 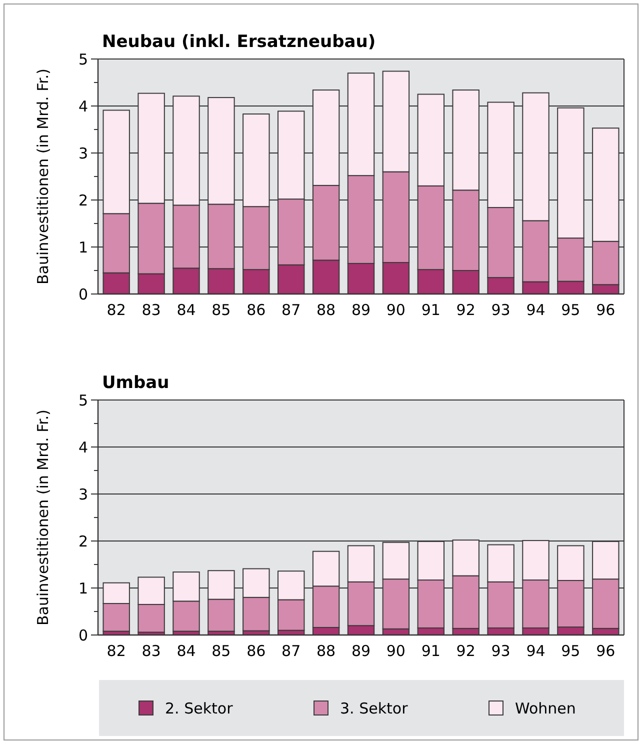 What do you see at coordinates (239, 42) in the screenshot?
I see `chart-title: Neubau (inkl. Ersatzneubau)` at bounding box center [239, 42].